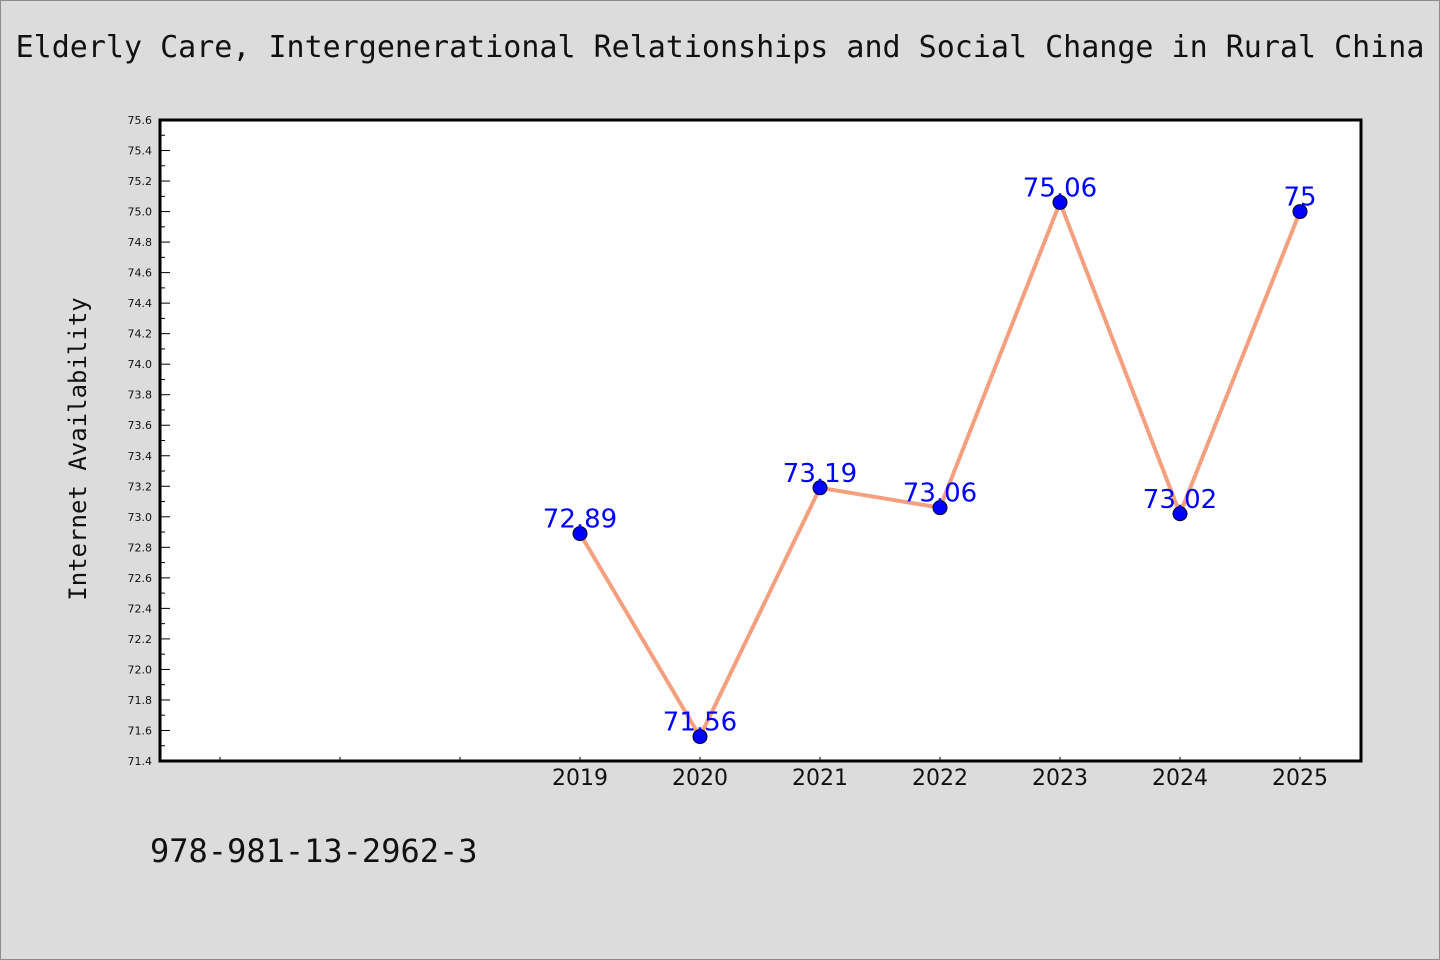 This screenshot has height=960, width=1440. What do you see at coordinates (140, 120) in the screenshot?
I see `y-tick-label: 75.6` at bounding box center [140, 120].